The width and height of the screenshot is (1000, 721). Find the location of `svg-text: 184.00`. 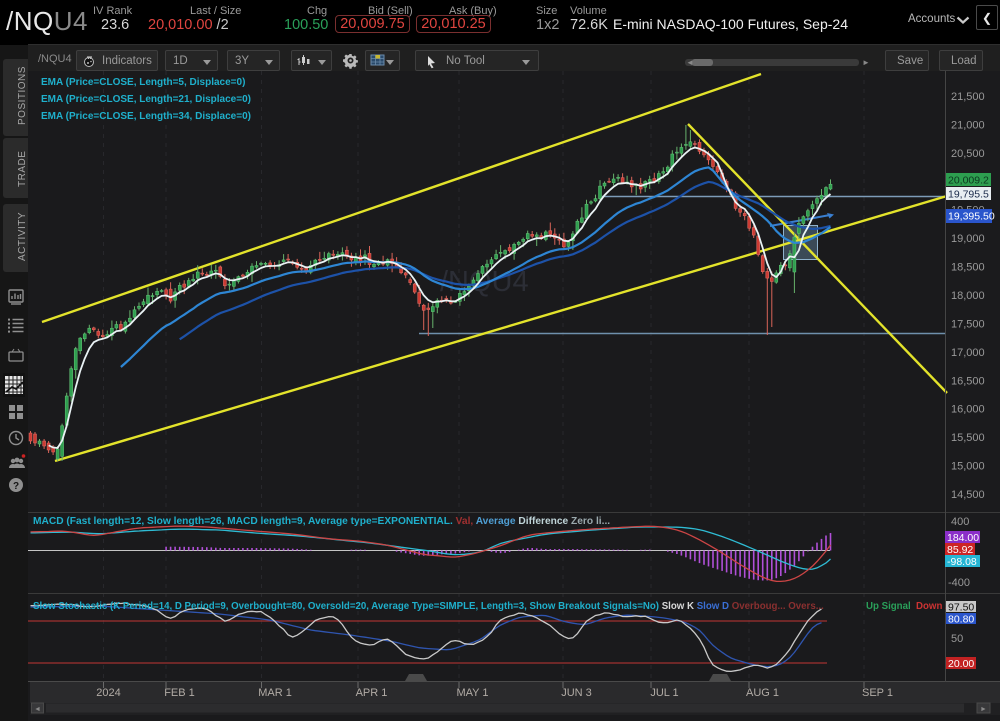

svg-text: 184.00 is located at coordinates (963, 538).